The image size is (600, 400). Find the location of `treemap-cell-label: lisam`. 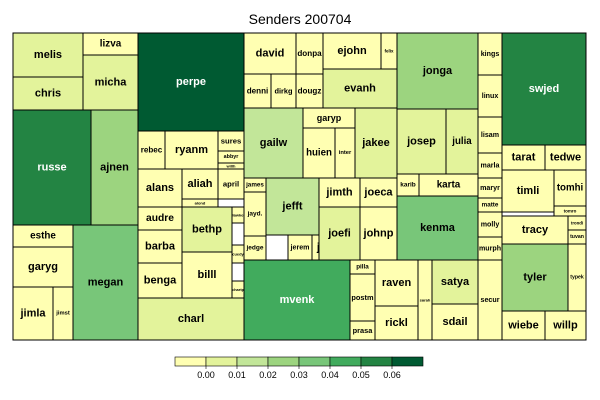

treemap-cell-label: lisam is located at coordinates (490, 135).